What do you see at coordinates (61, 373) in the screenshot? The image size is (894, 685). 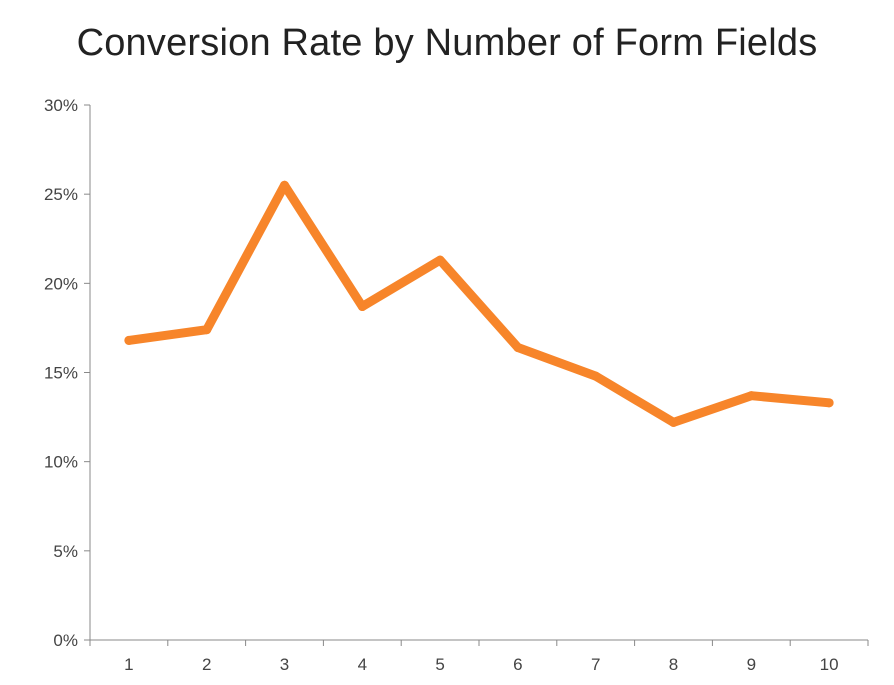 I see `y-tick-label: 15%` at bounding box center [61, 373].